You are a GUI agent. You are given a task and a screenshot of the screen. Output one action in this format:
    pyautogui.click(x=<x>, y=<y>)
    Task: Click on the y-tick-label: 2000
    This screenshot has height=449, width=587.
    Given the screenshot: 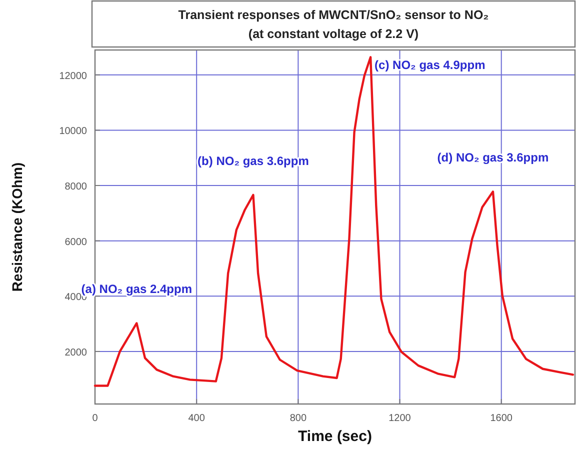 What is the action you would take?
    pyautogui.click(x=76, y=352)
    